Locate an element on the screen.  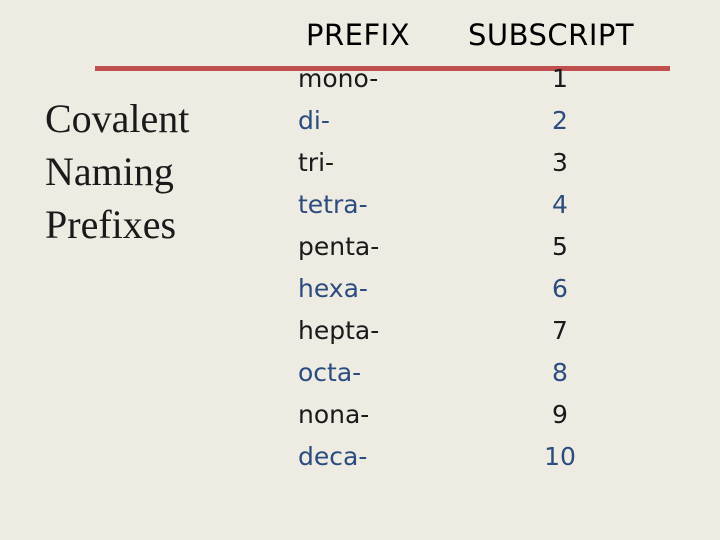
table-row: octa- 8 is located at coordinates (360, 373).